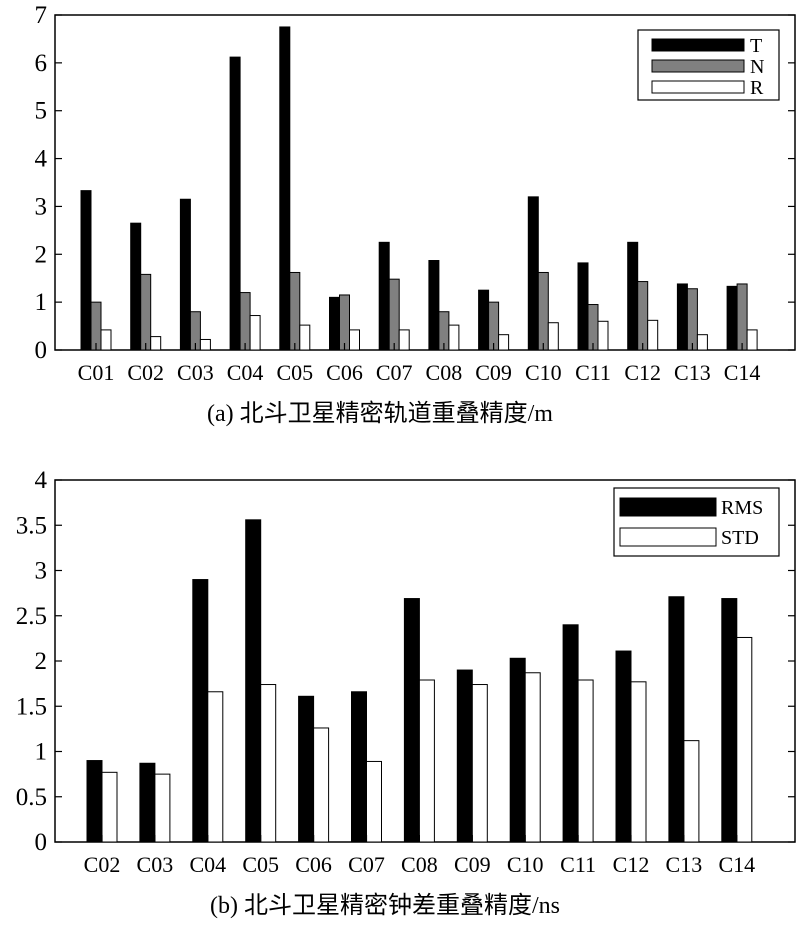  I want to click on chart-b-x-tick-label: C04, so click(207, 864).